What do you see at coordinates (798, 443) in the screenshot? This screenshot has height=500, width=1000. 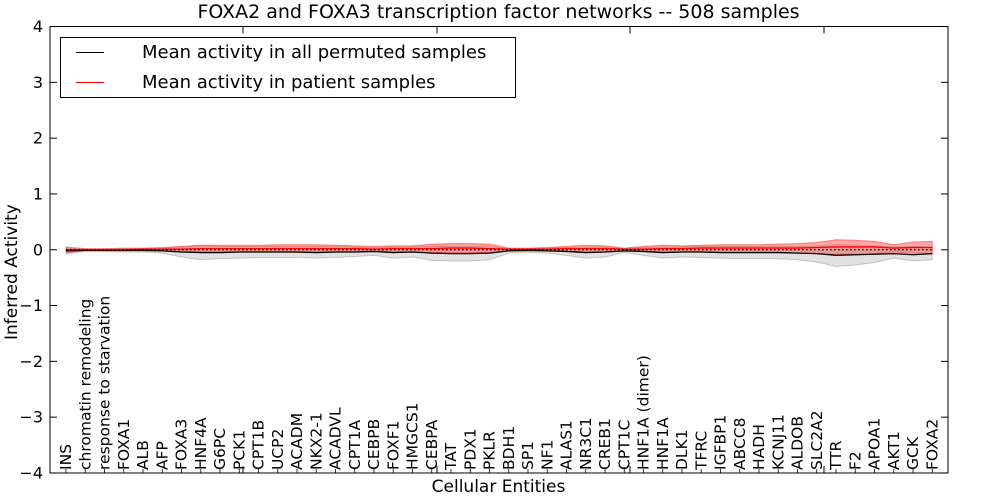 I see `x-tick-label: ALDOB` at bounding box center [798, 443].